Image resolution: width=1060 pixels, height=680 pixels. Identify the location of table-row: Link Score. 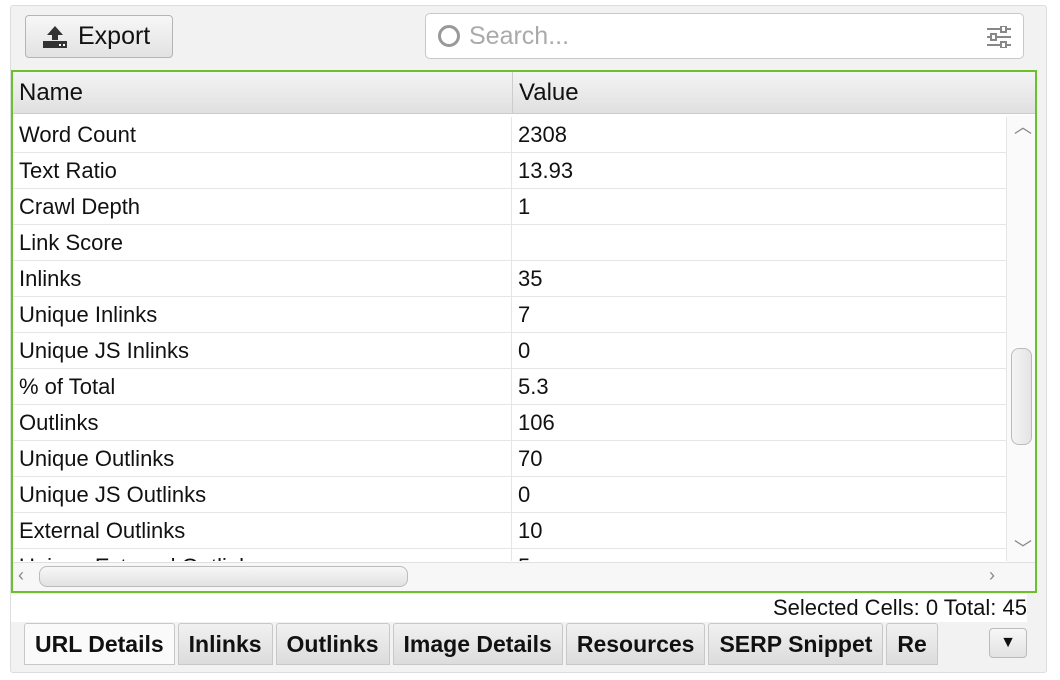
(510, 243).